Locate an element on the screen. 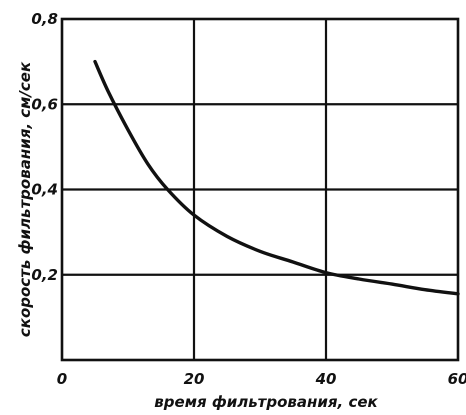  y-tick-label: 0,4 is located at coordinates (44, 190).